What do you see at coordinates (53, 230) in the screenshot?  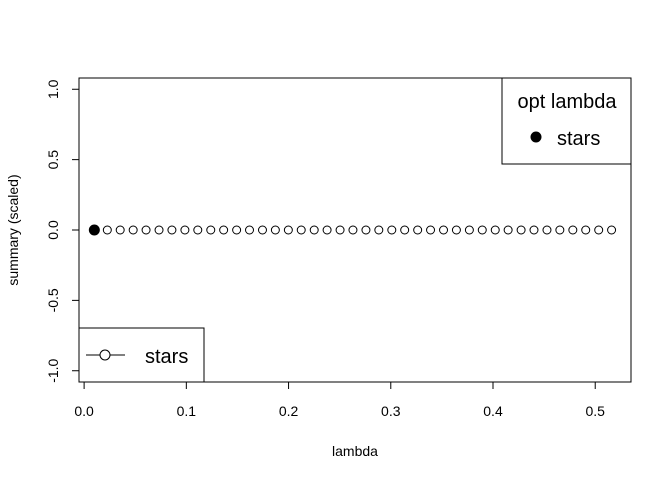 I see `y-tick-label: 0.0` at bounding box center [53, 230].